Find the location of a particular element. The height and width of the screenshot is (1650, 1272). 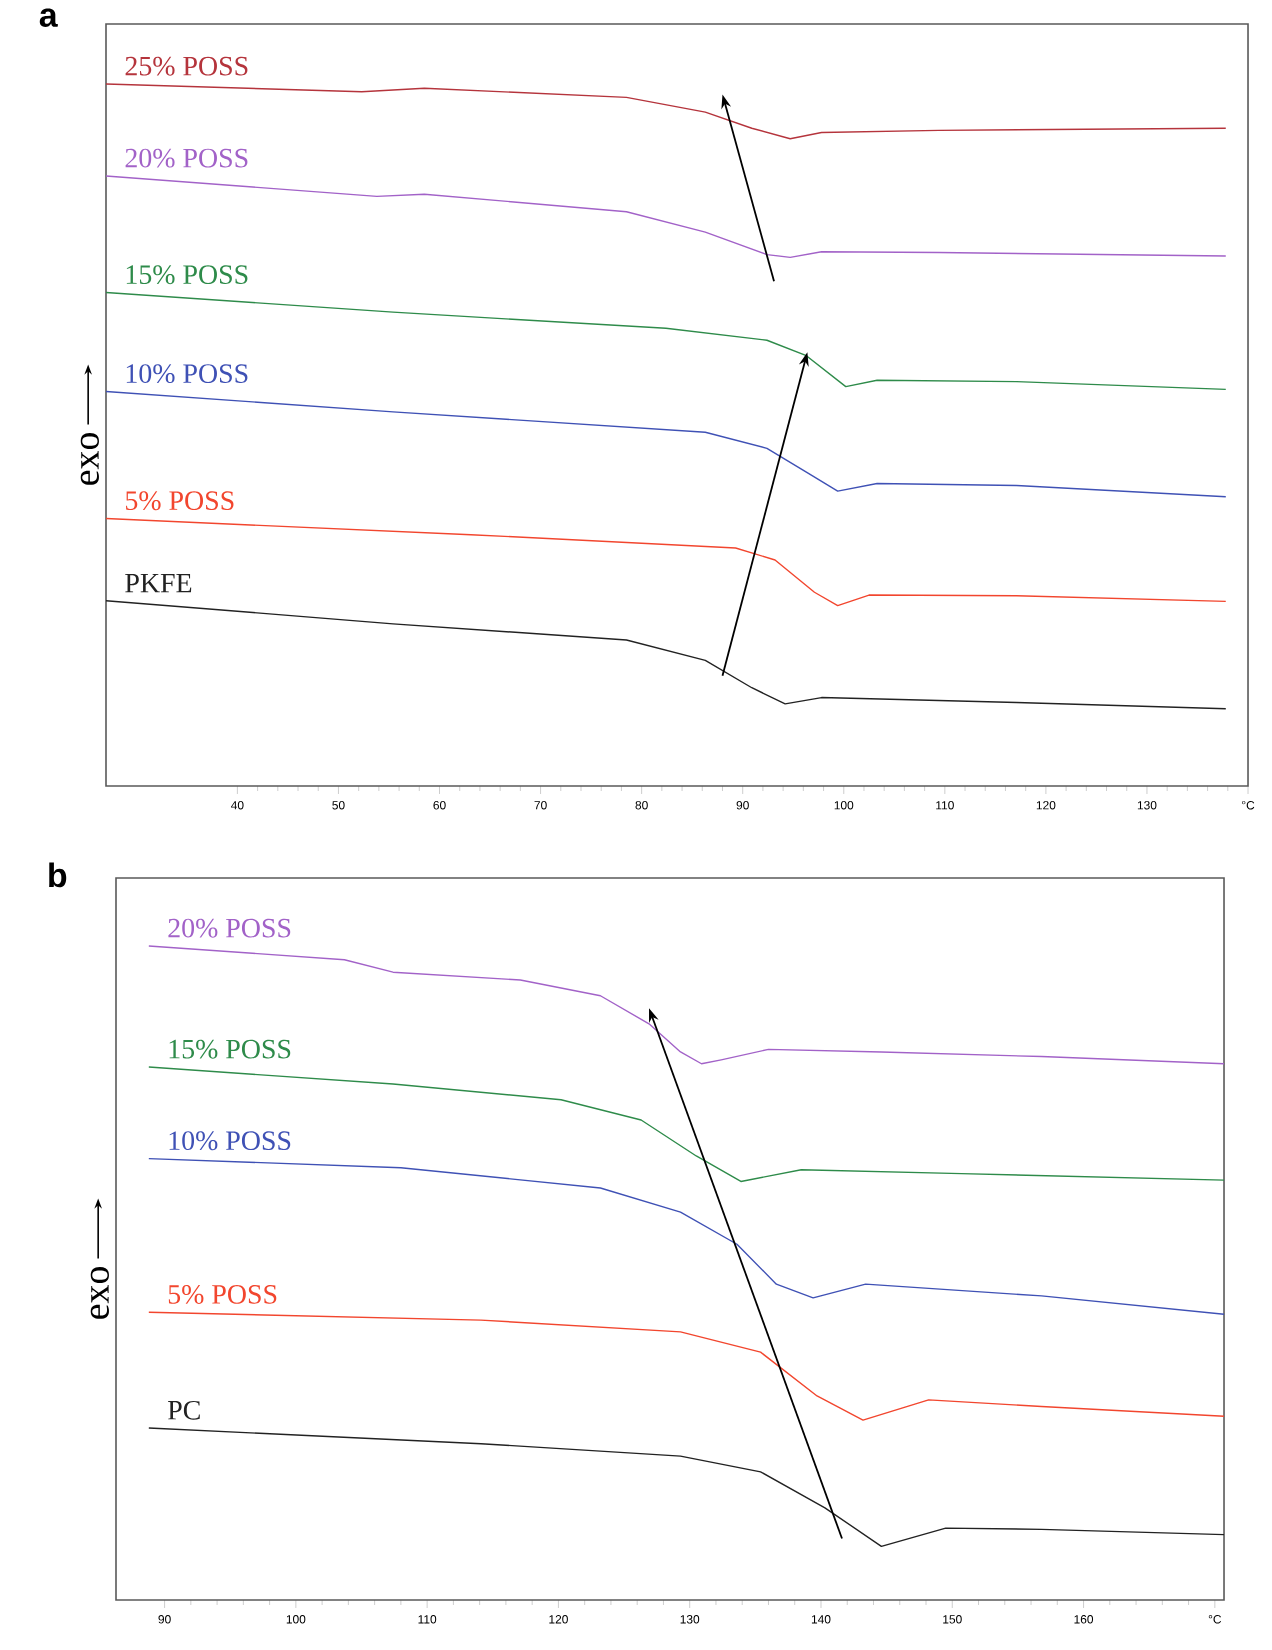

chart-title: b is located at coordinates (58, 875).